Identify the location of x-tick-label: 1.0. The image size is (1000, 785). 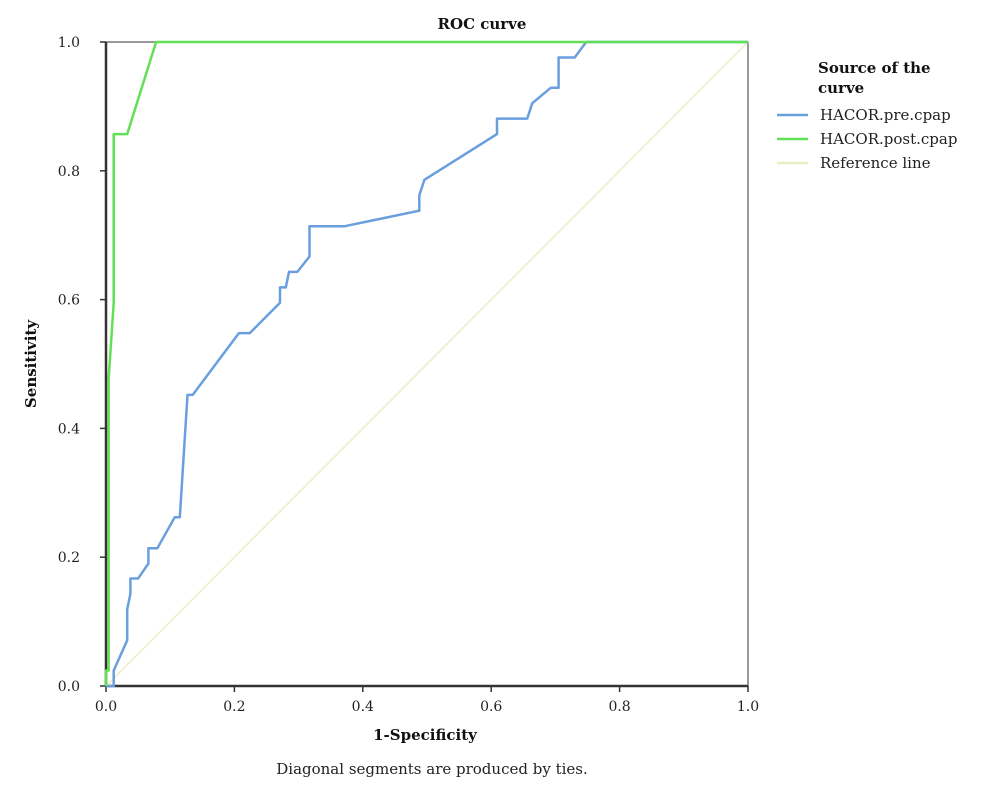
(748, 707).